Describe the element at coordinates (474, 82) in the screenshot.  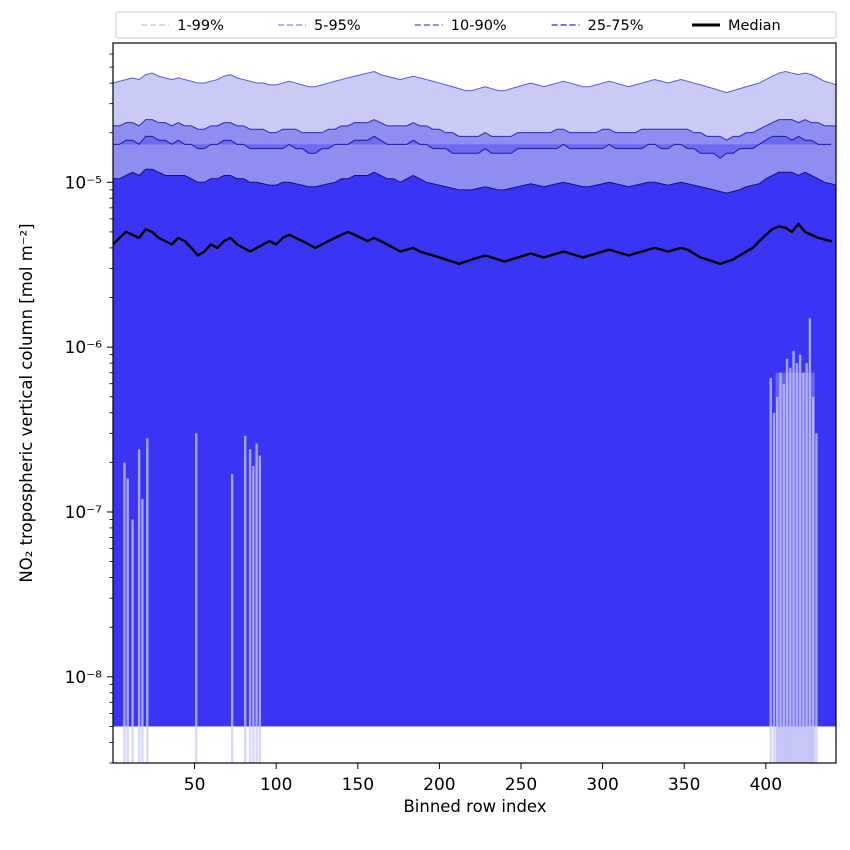
I see `edge-p99` at that location.